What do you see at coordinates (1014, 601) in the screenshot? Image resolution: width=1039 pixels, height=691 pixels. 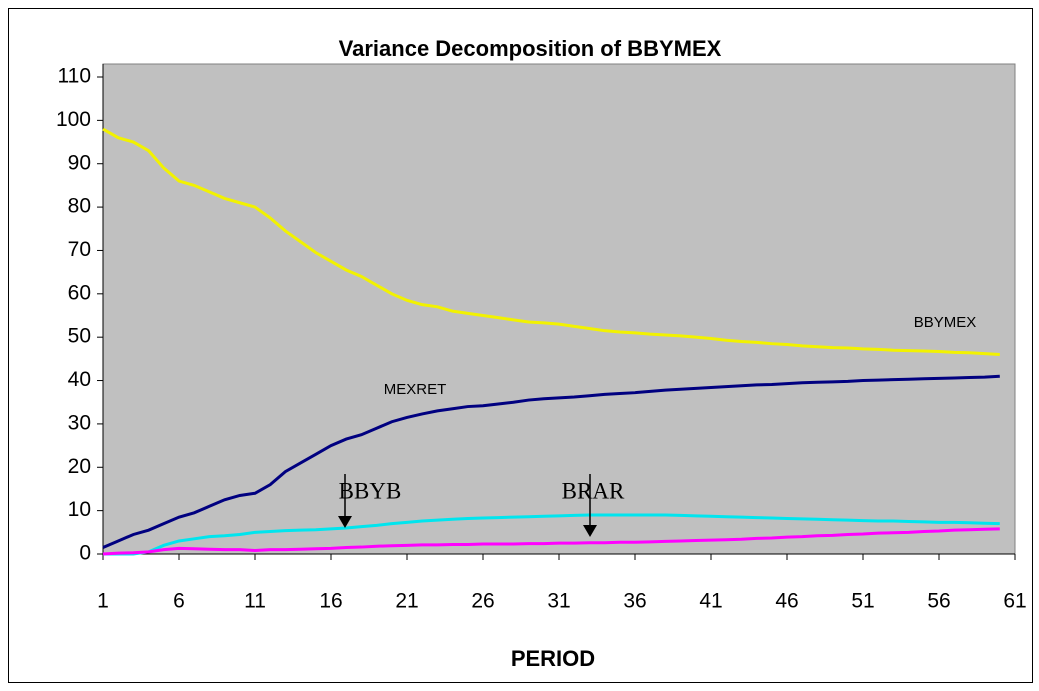 I see `x-tick-label: 61` at bounding box center [1014, 601].